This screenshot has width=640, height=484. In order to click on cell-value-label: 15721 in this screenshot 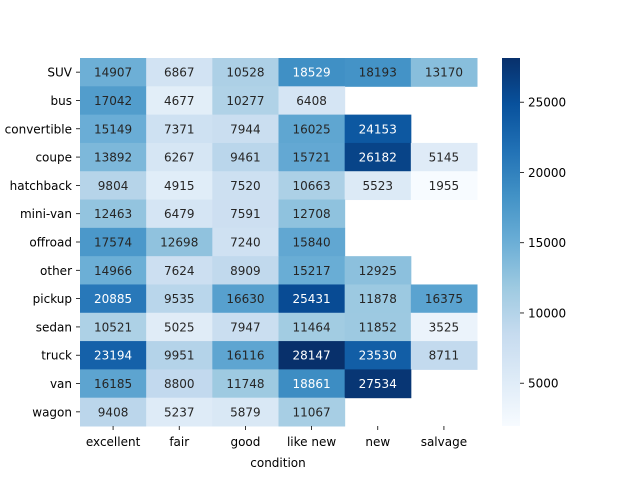, I will do `click(311, 158)`.